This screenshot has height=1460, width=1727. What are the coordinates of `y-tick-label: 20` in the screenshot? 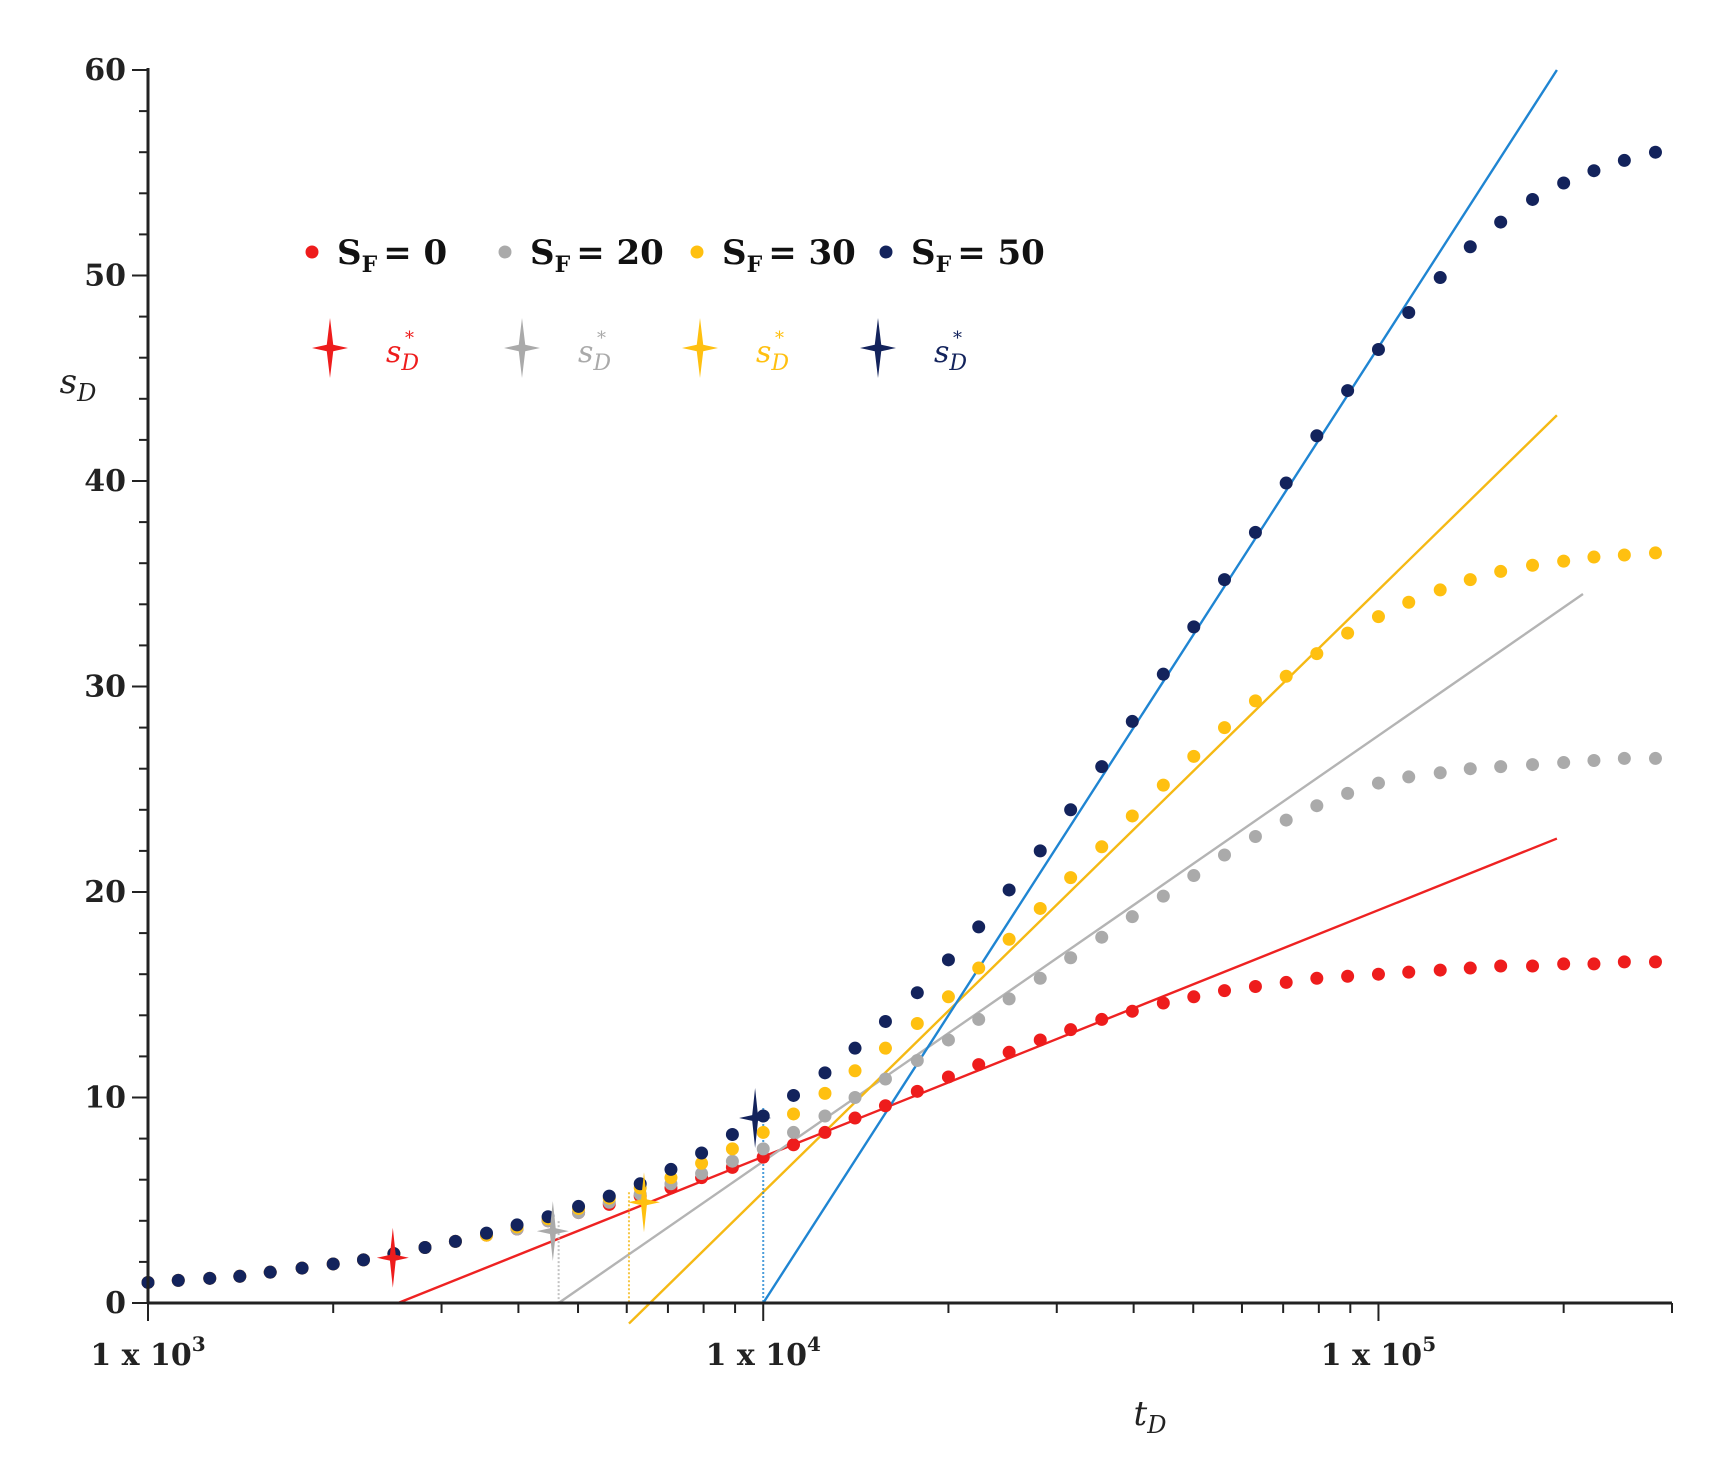 It's located at (105, 892).